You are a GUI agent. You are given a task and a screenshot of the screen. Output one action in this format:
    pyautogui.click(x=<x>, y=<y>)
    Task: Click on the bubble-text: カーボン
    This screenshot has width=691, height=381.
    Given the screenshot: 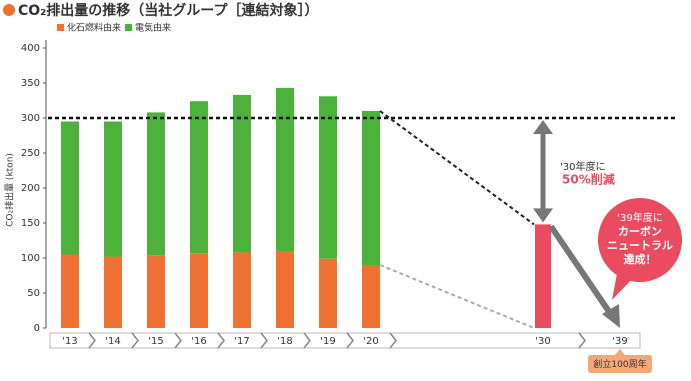 What is the action you would take?
    pyautogui.click(x=640, y=231)
    